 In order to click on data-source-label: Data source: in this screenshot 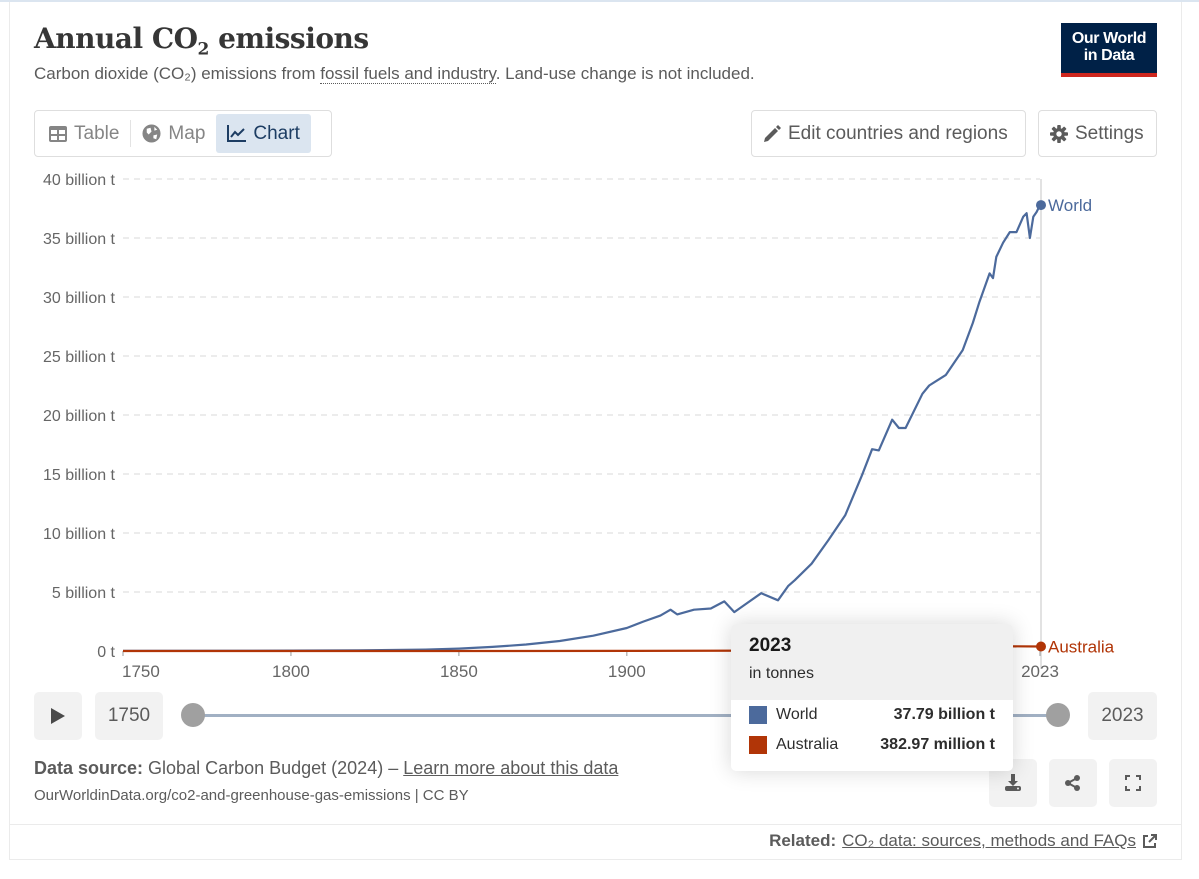, I will do `click(89, 768)`.